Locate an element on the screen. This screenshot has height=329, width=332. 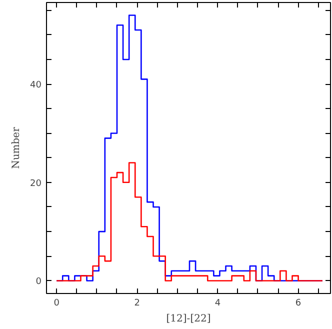
x-tick-label: 0 is located at coordinates (57, 303).